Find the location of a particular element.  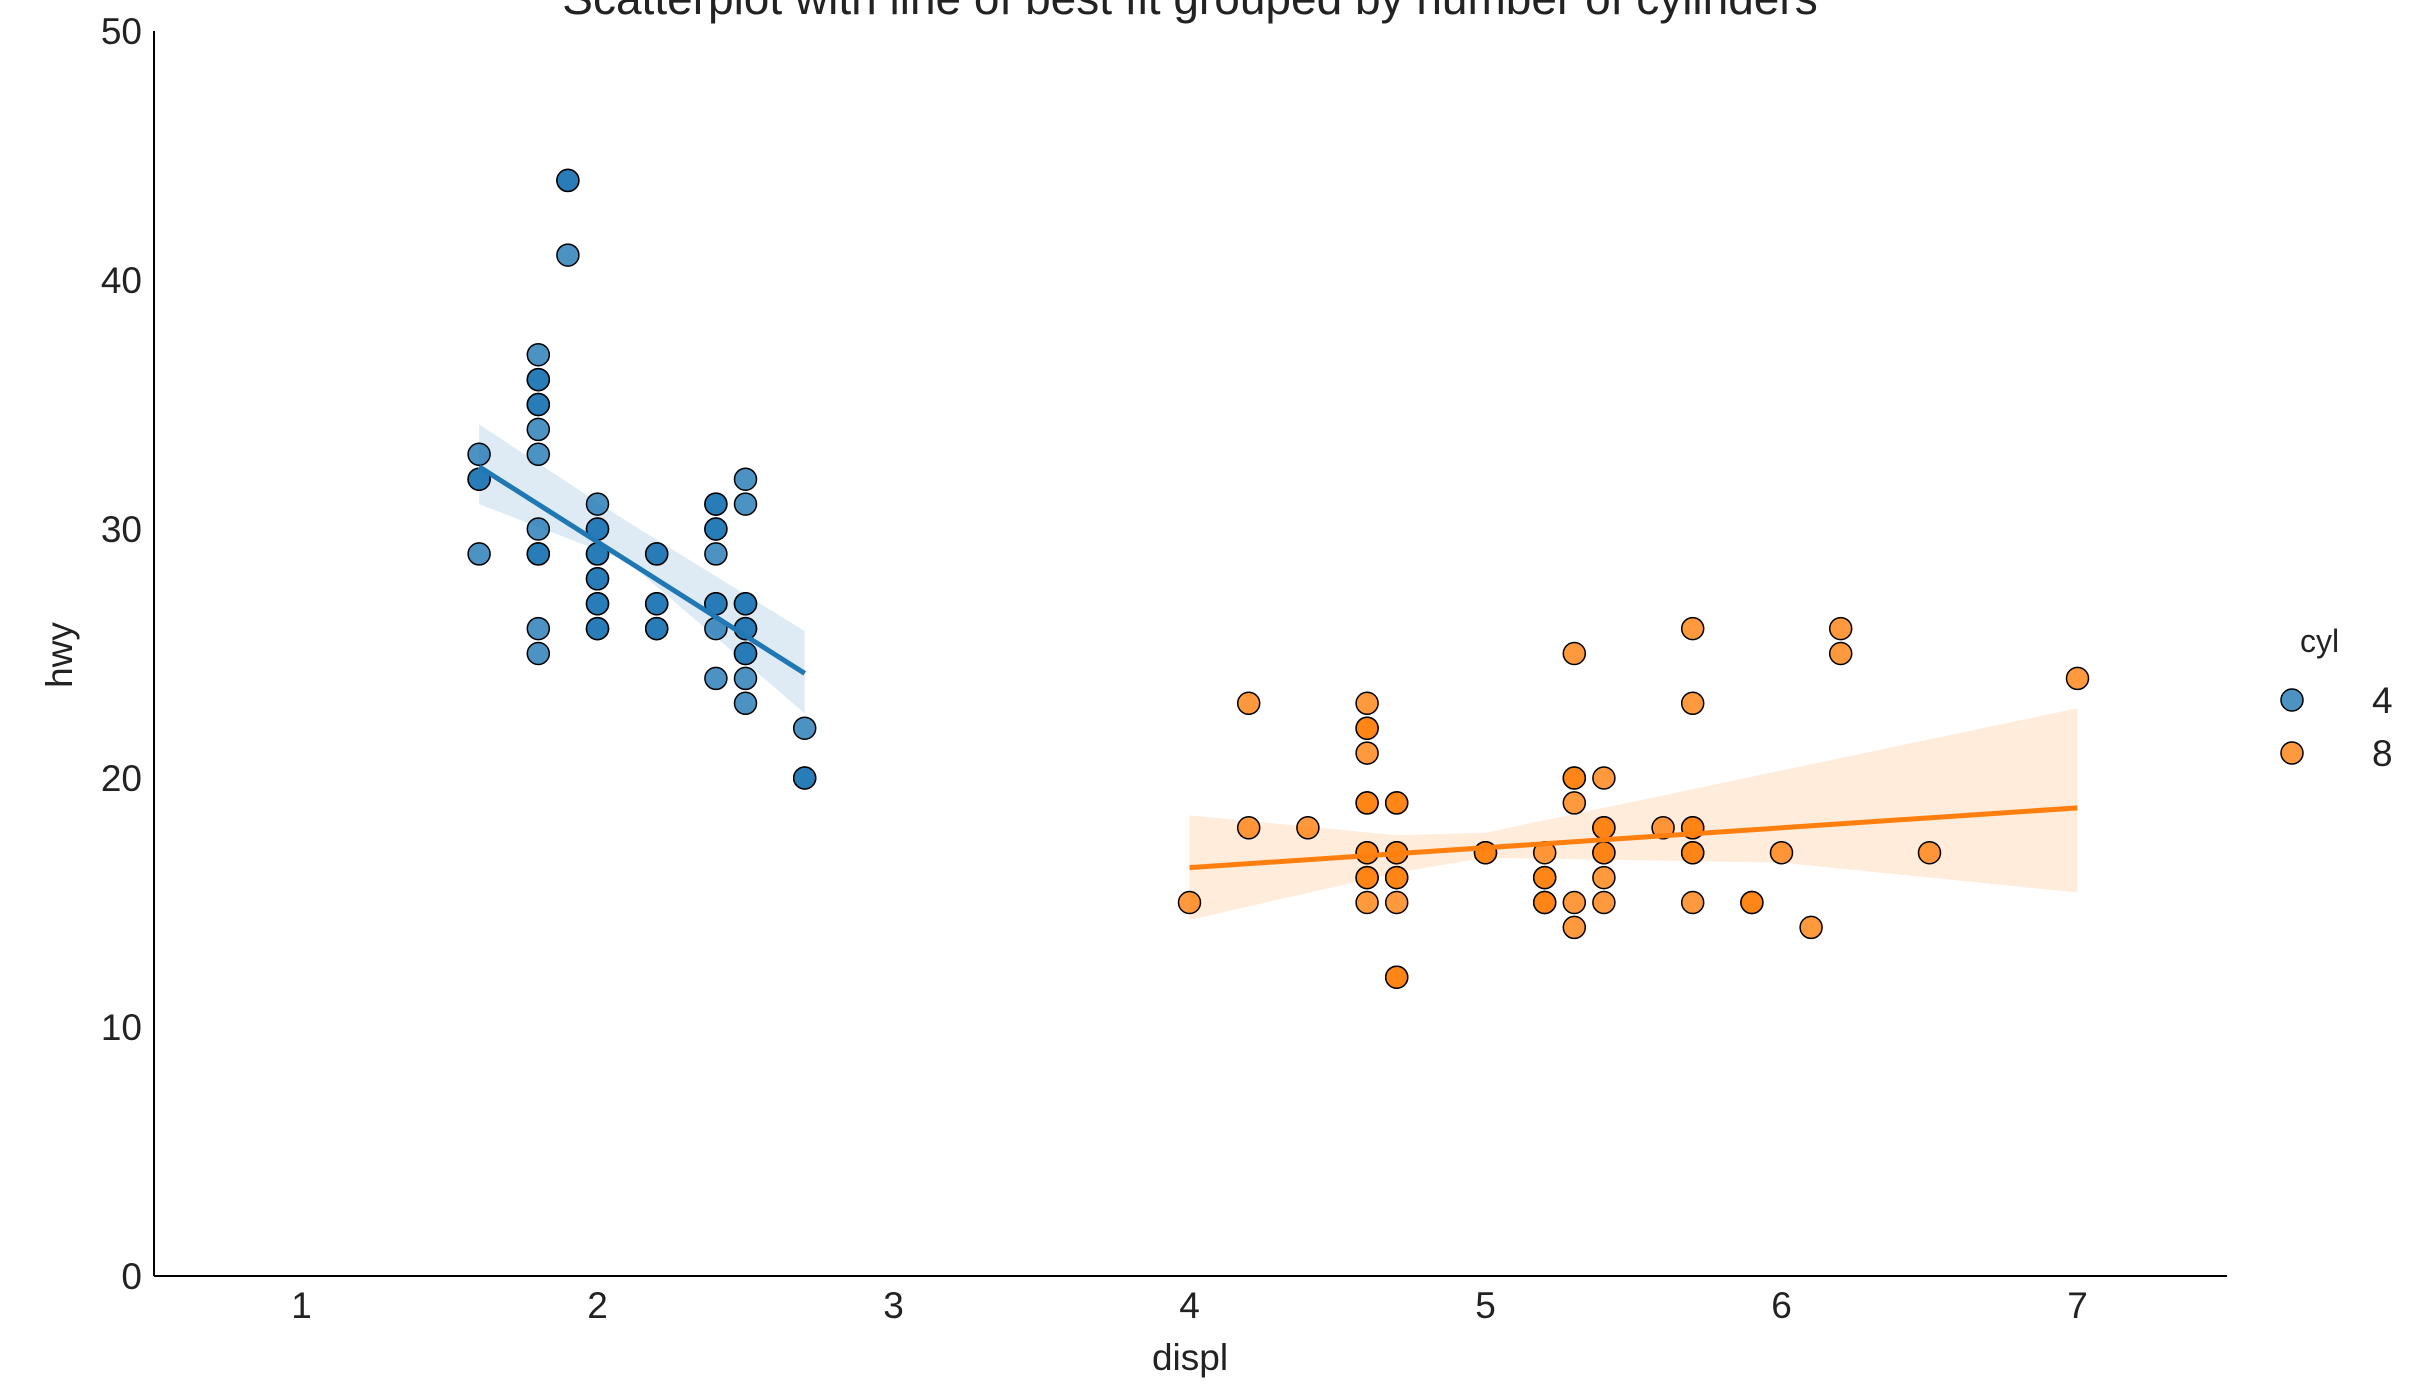

x-tick-label: 5 is located at coordinates (1485, 1305).